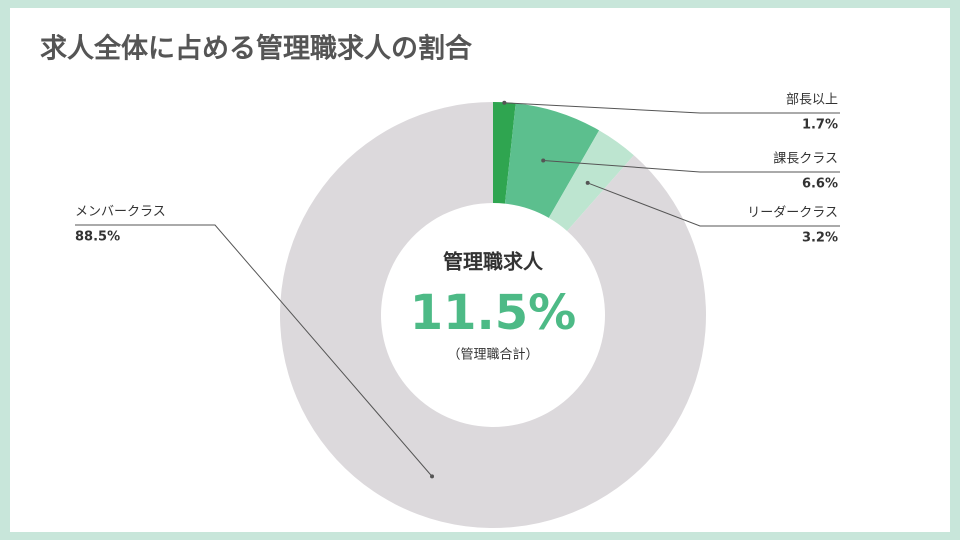  What do you see at coordinates (820, 125) in the screenshot?
I see `slice-value: 1.7%` at bounding box center [820, 125].